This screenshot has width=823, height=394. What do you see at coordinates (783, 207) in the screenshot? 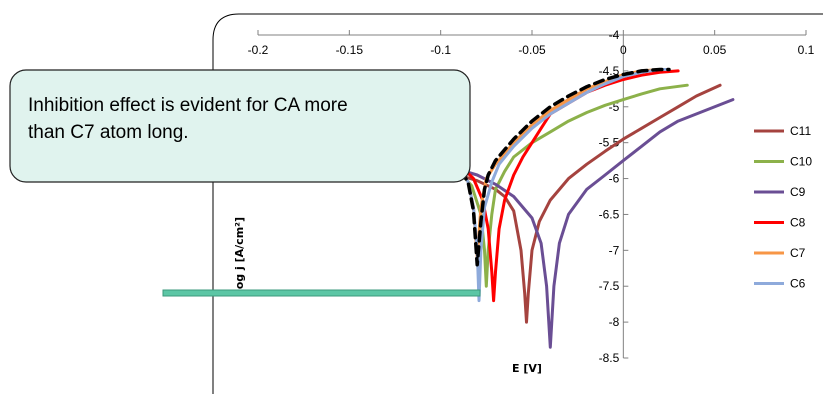
I see `legend: C11 C10 C9 C8 C7 C6` at bounding box center [783, 207].